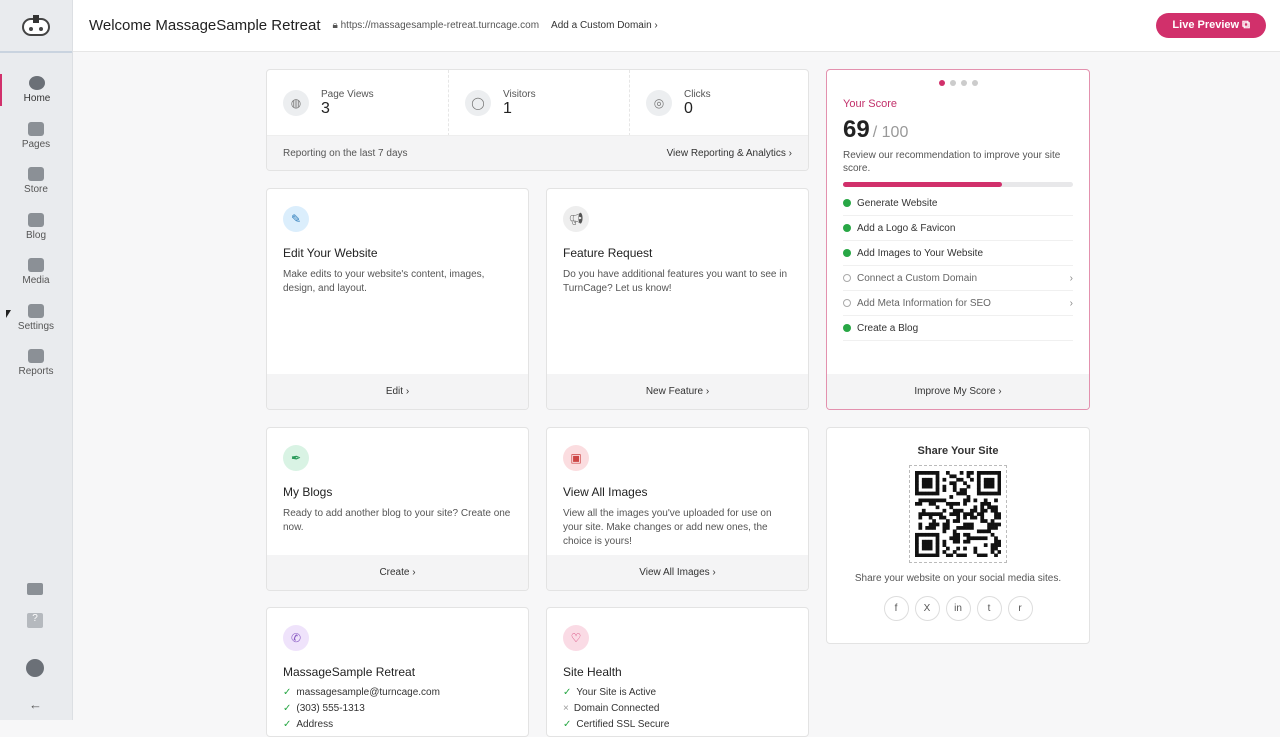 The image size is (1280, 737). What do you see at coordinates (35, 589) in the screenshot?
I see `store-bottom-icon` at bounding box center [35, 589].